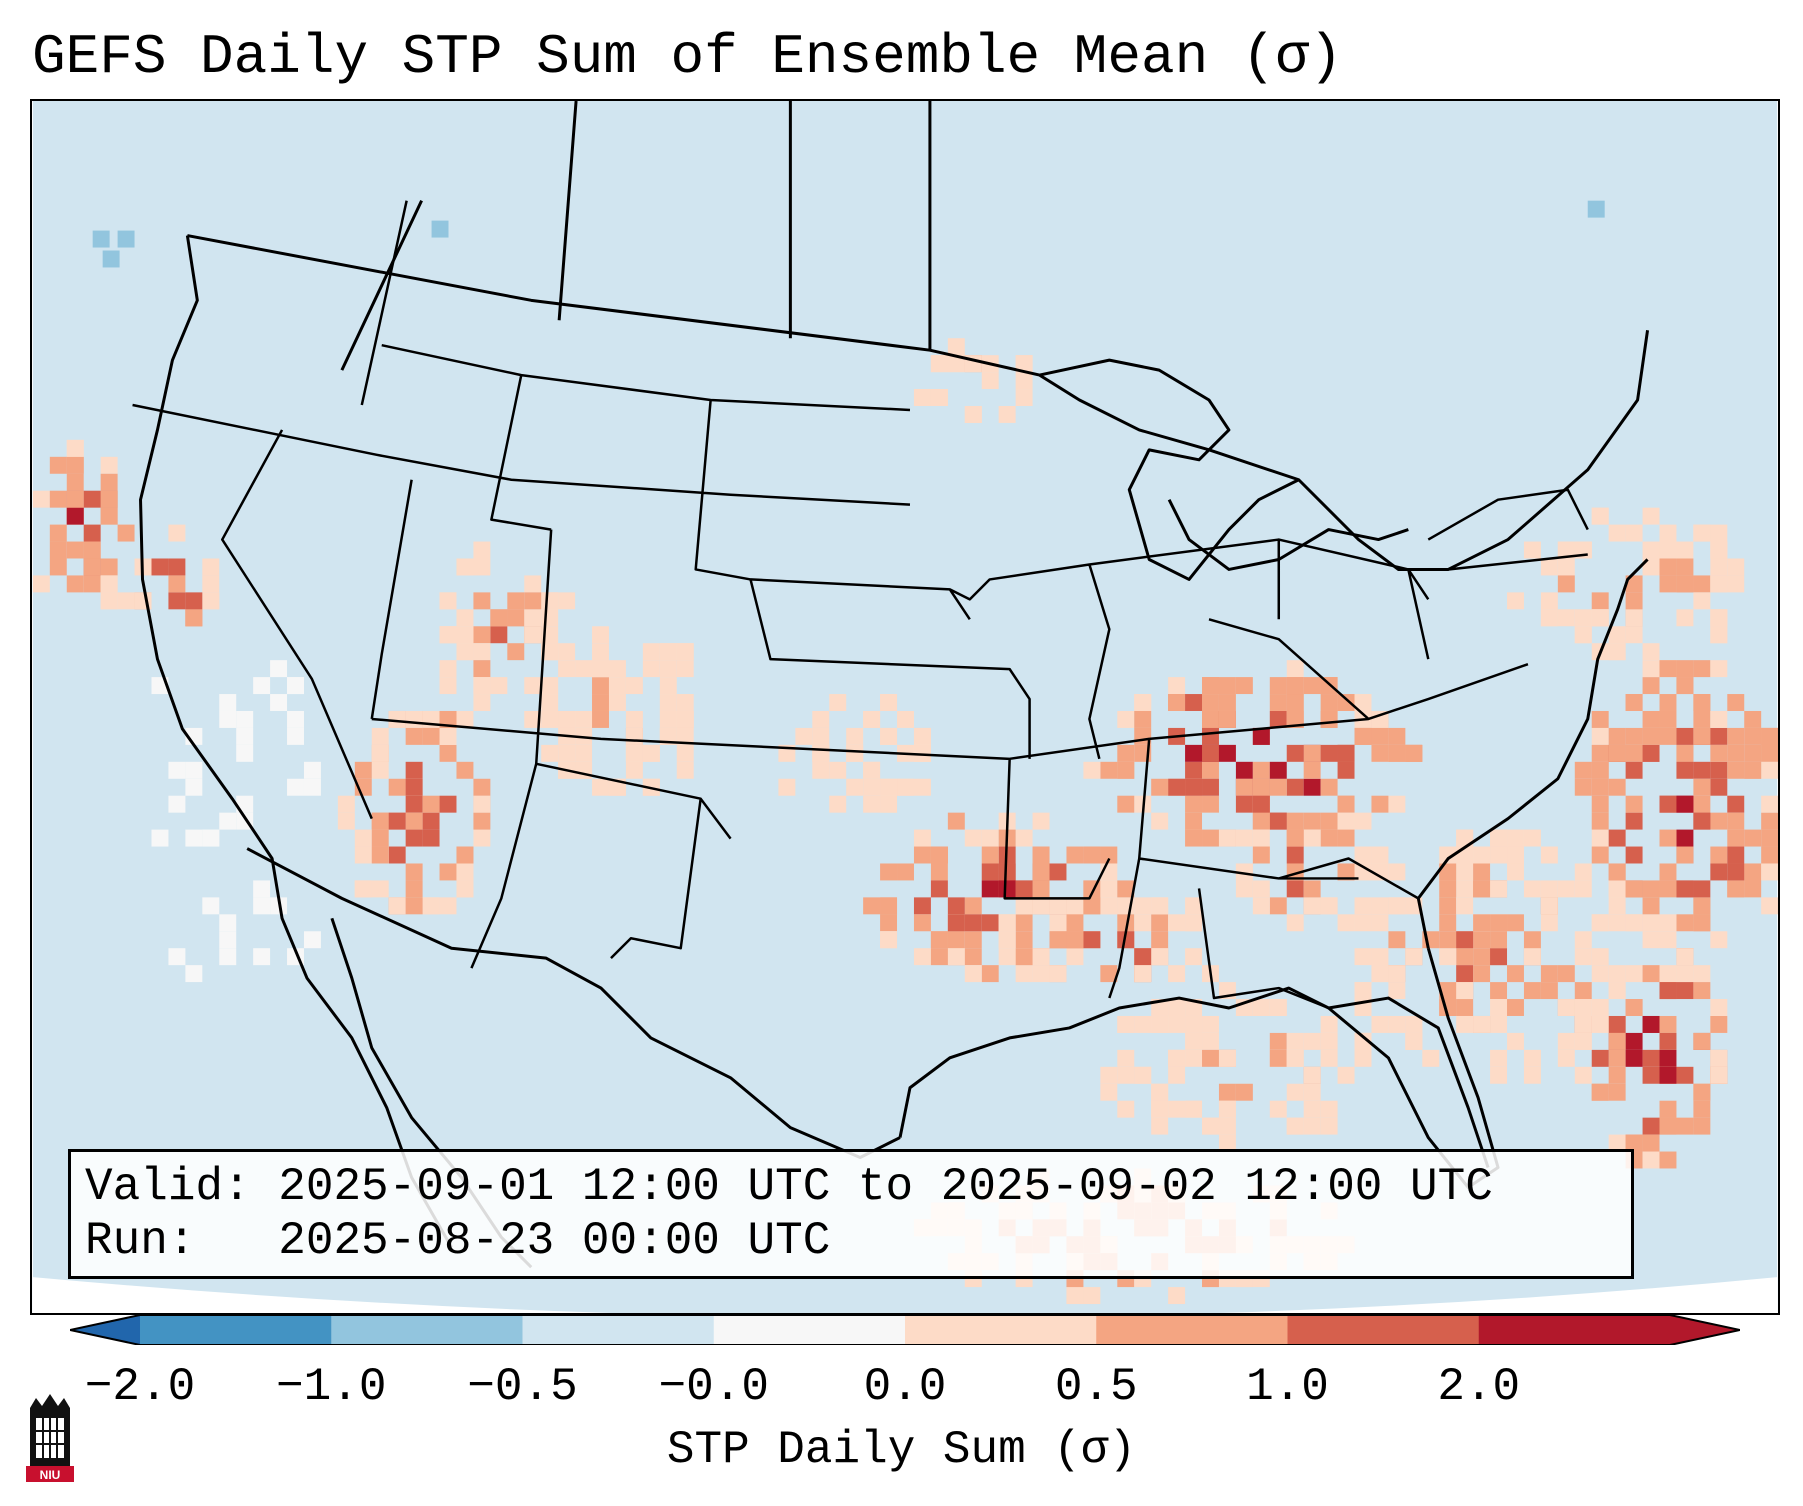 This screenshot has width=1803, height=1506. I want to click on west-coast, so click(296, 741).